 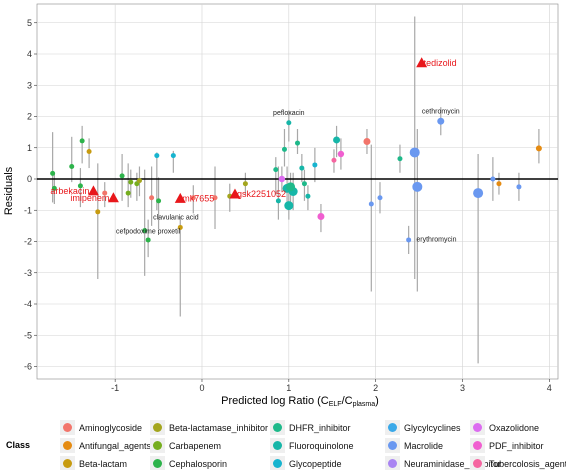 I want to click on legend-label: Fluoroquinolone, so click(x=321, y=446).